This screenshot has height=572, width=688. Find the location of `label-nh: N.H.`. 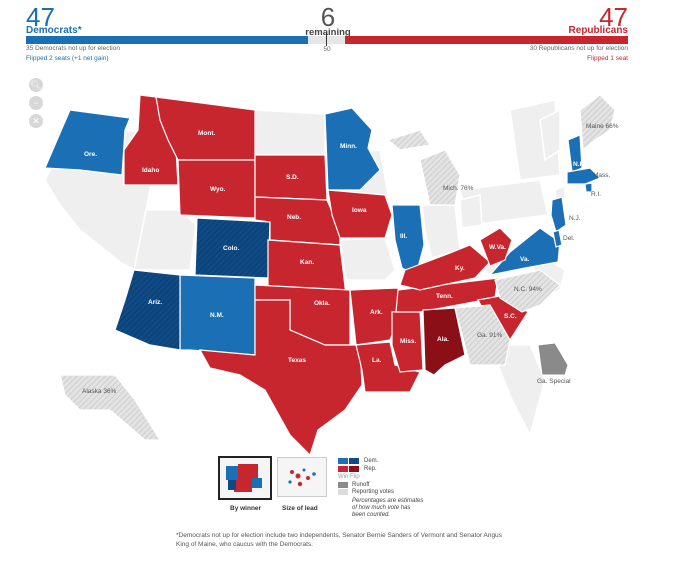

label-nh: N.H. is located at coordinates (579, 164).